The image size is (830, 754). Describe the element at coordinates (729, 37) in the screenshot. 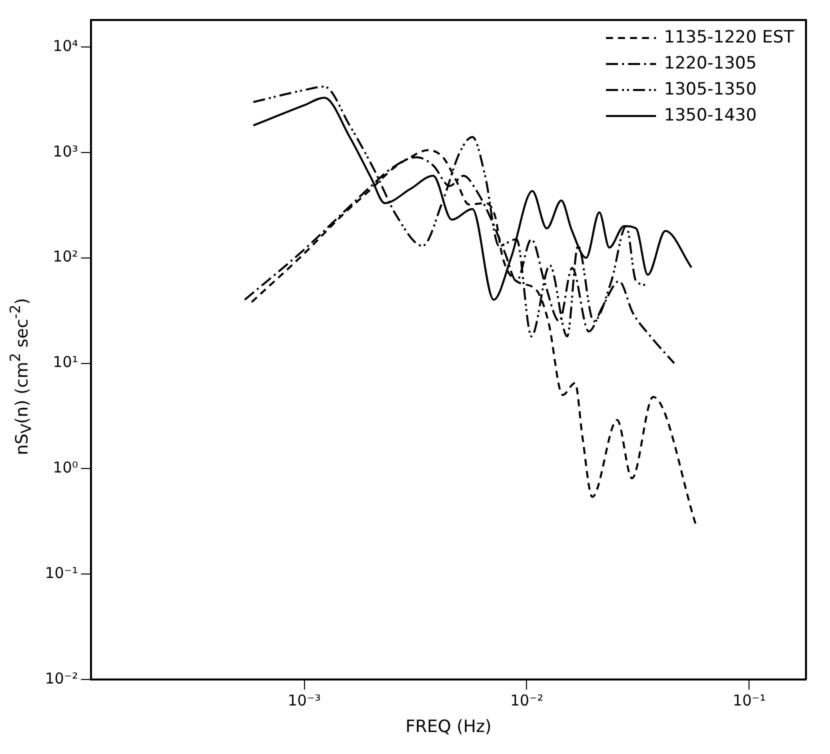

I see `legend-label: 1135-1220 EST` at that location.